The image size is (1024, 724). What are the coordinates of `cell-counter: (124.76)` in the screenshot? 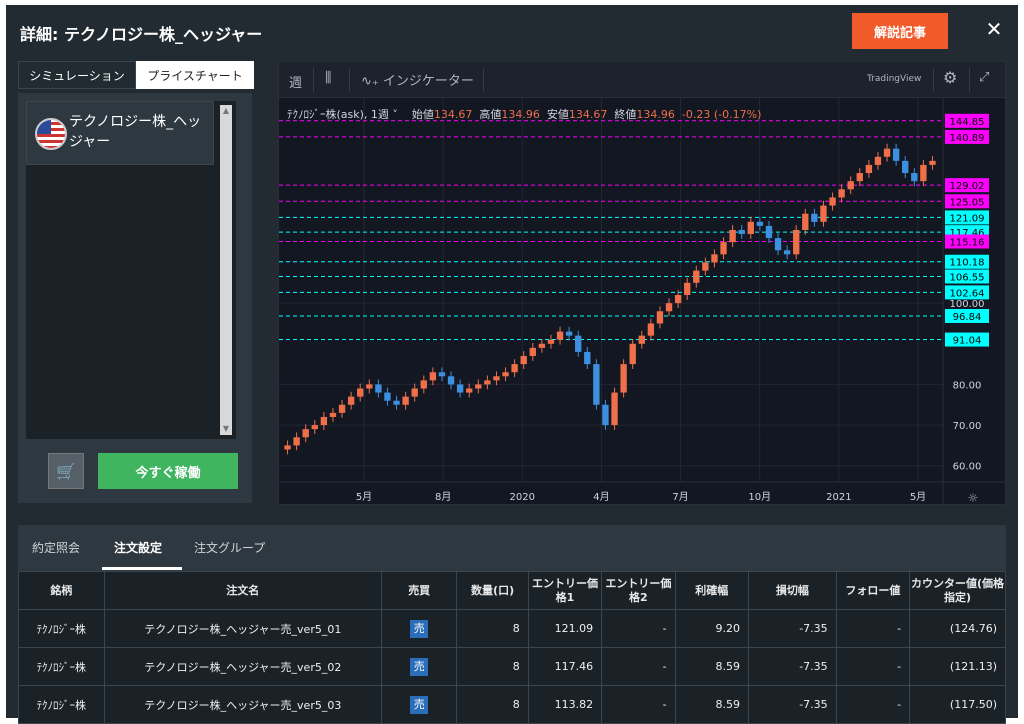 It's located at (957, 628).